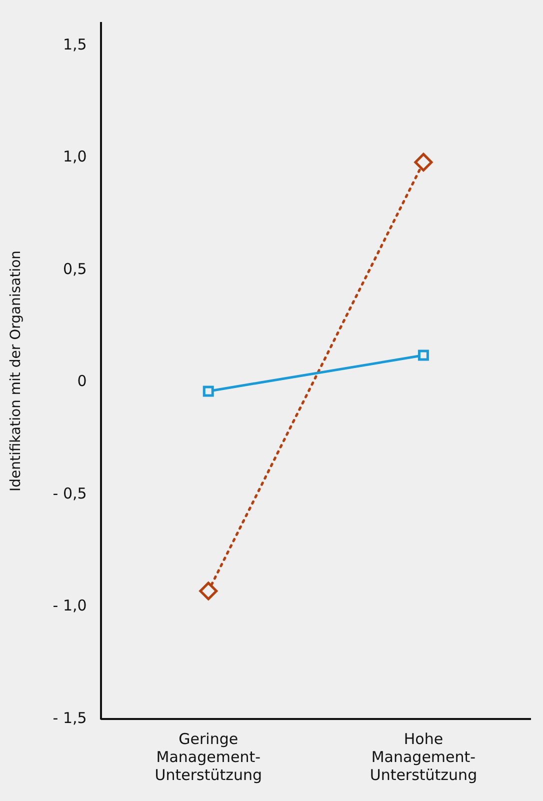 This screenshot has height=801, width=543. Describe the element at coordinates (424, 757) in the screenshot. I see `x-tick-label: Hohe Management- Unterstützung` at that location.